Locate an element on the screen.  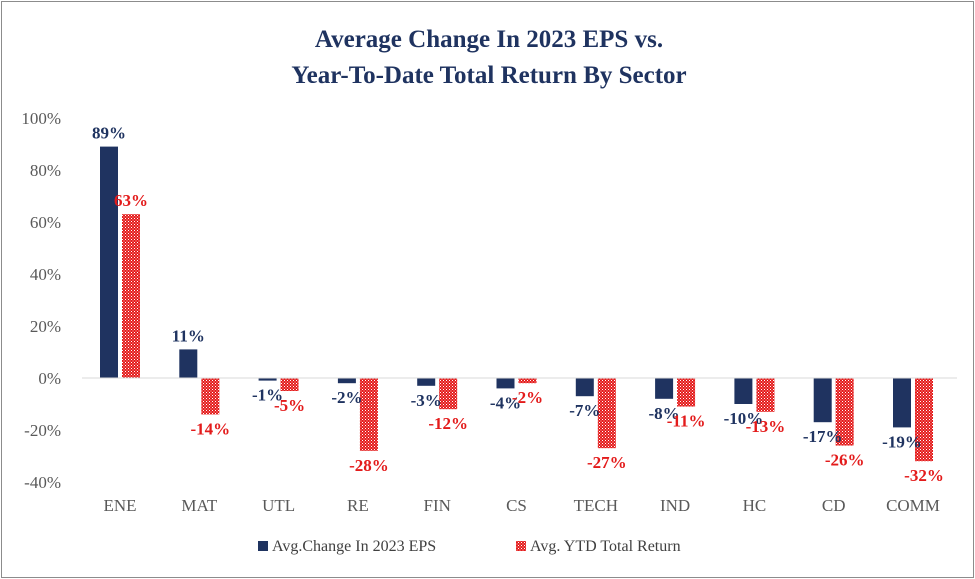
legend-swatch-ytd is located at coordinates (521, 546).